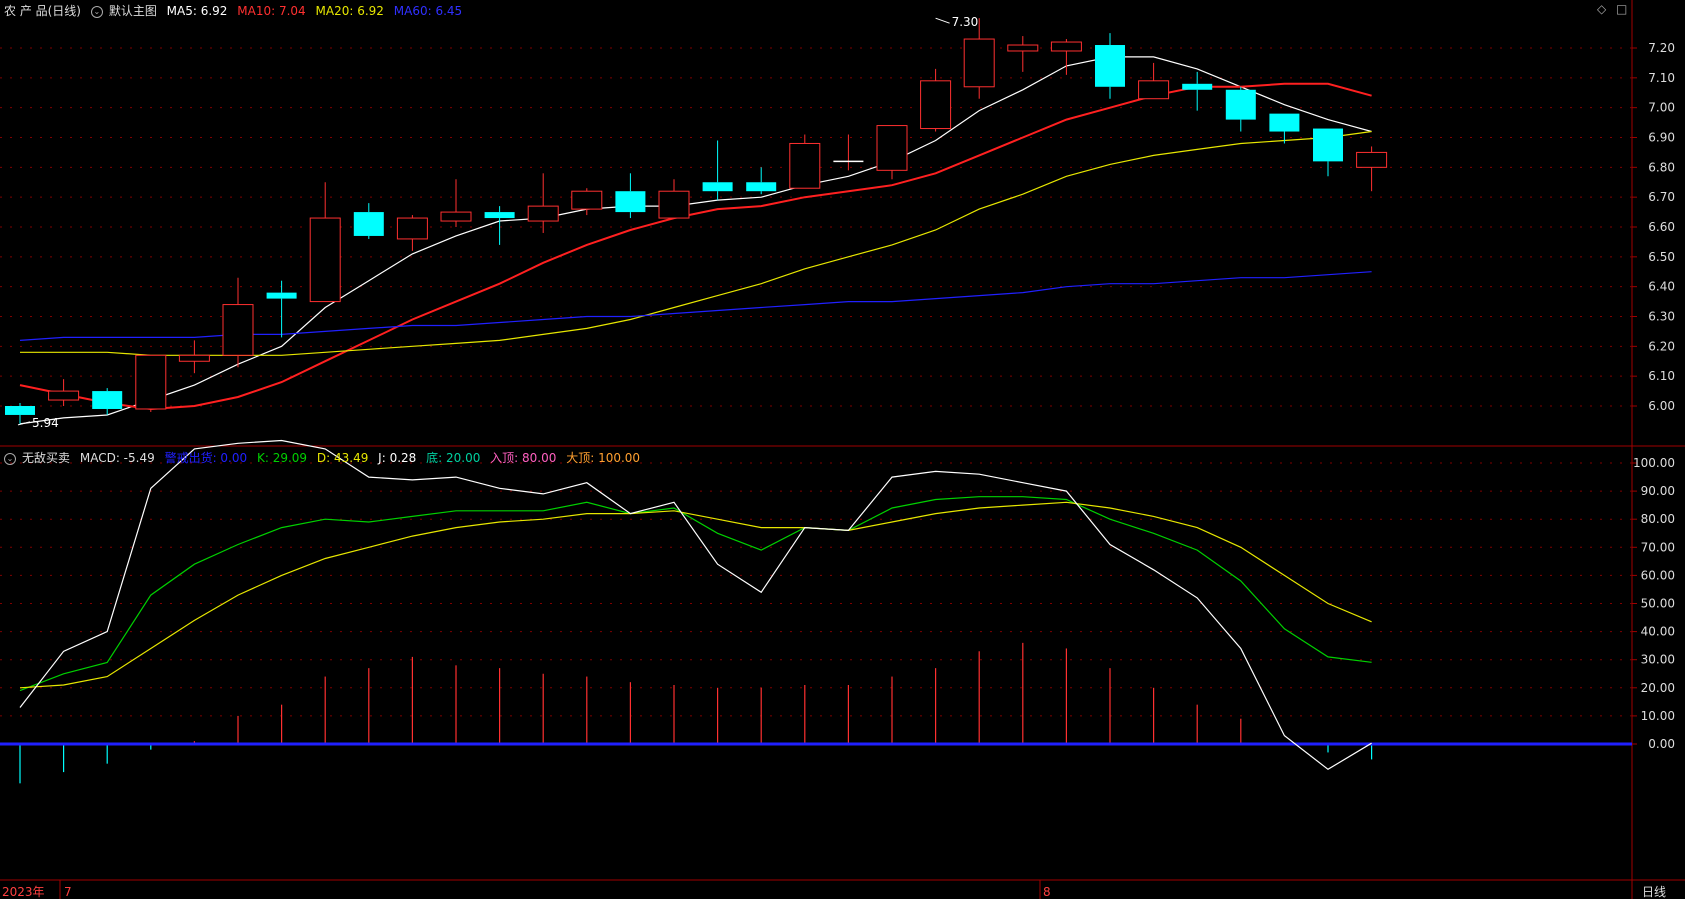  Describe the element at coordinates (1661, 317) in the screenshot. I see `main-tick-label: 6.30` at that location.